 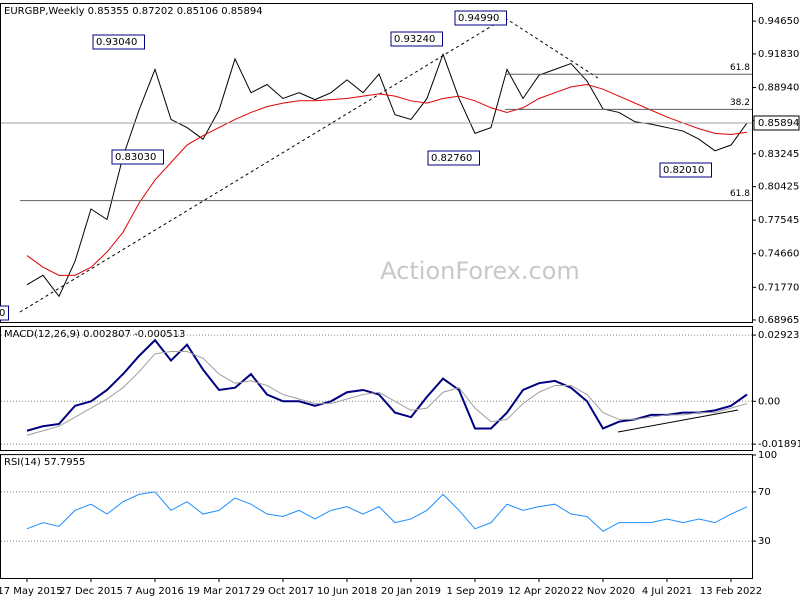 I want to click on annotation: 0.93040, so click(x=116, y=42).